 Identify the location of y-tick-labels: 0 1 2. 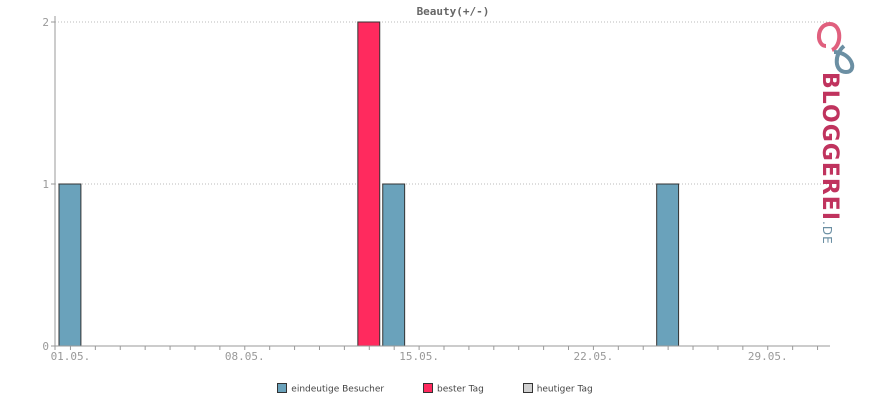
(45, 184).